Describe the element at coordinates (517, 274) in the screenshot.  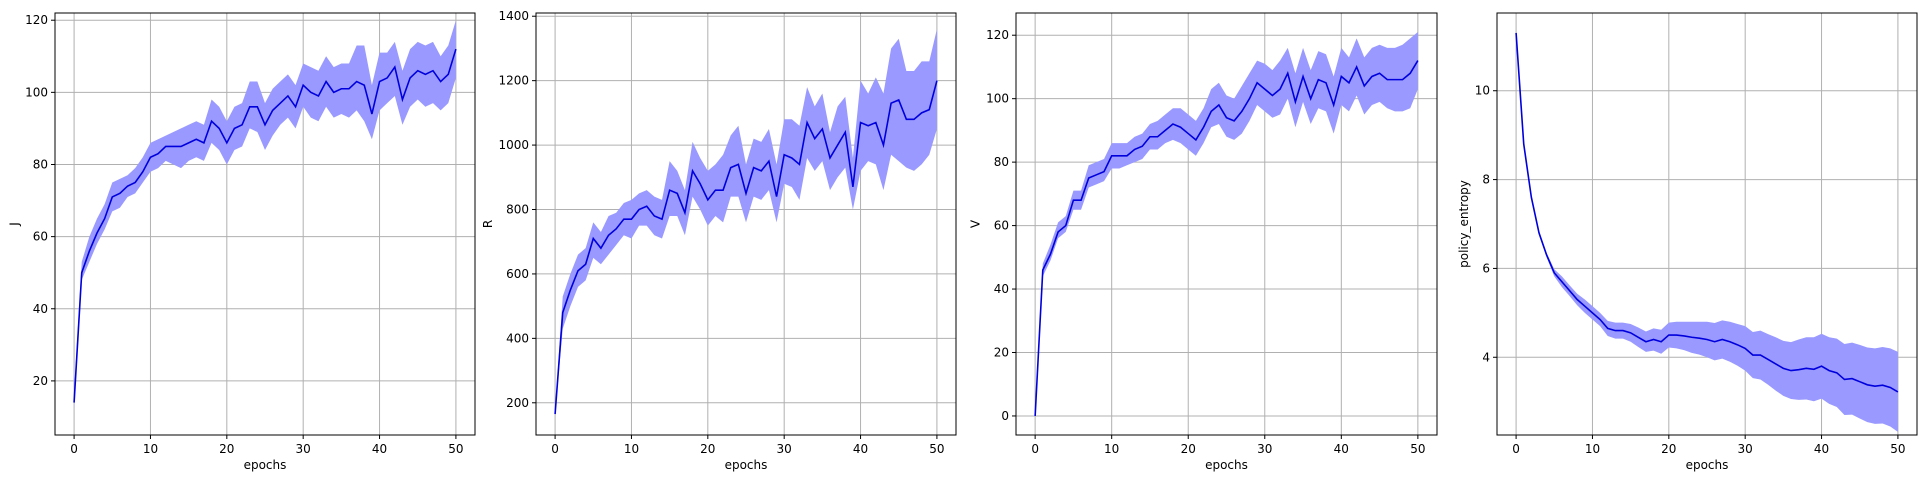
I see `y-tick-label: 600` at that location.